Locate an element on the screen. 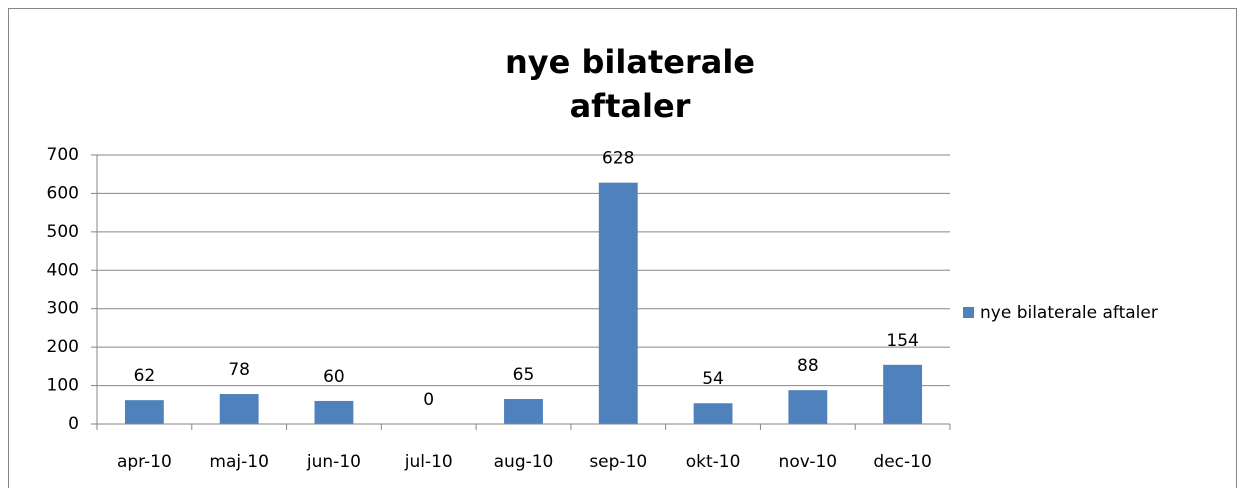  x-tick-label: apr-10 is located at coordinates (144, 462).